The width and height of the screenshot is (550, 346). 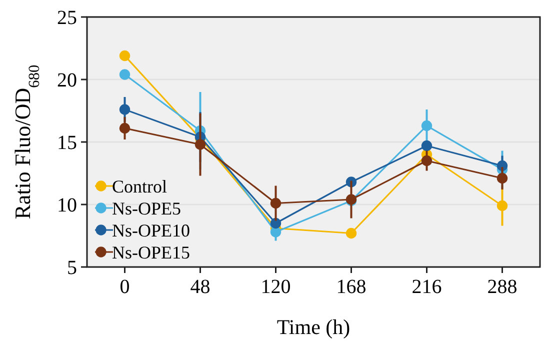 What do you see at coordinates (140, 186) in the screenshot?
I see `legend-label: Control` at bounding box center [140, 186].